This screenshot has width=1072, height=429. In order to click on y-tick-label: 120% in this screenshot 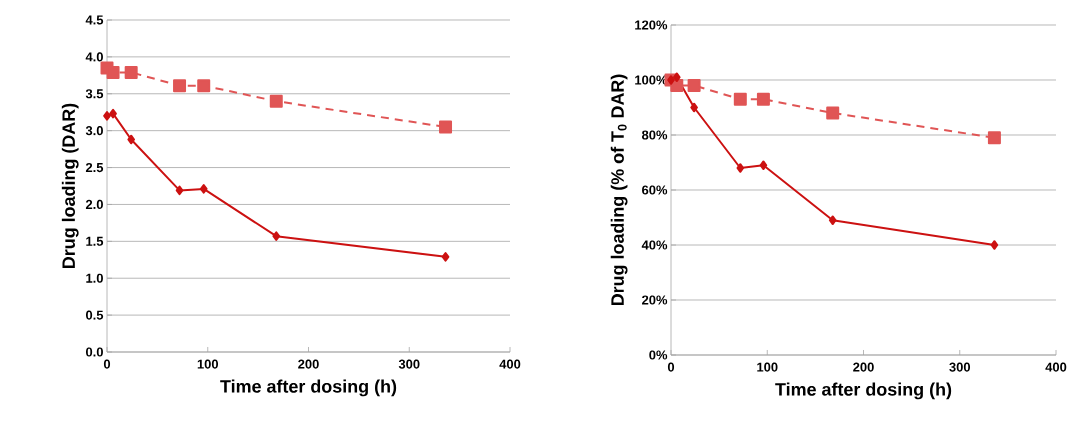, I will do `click(651, 25)`.